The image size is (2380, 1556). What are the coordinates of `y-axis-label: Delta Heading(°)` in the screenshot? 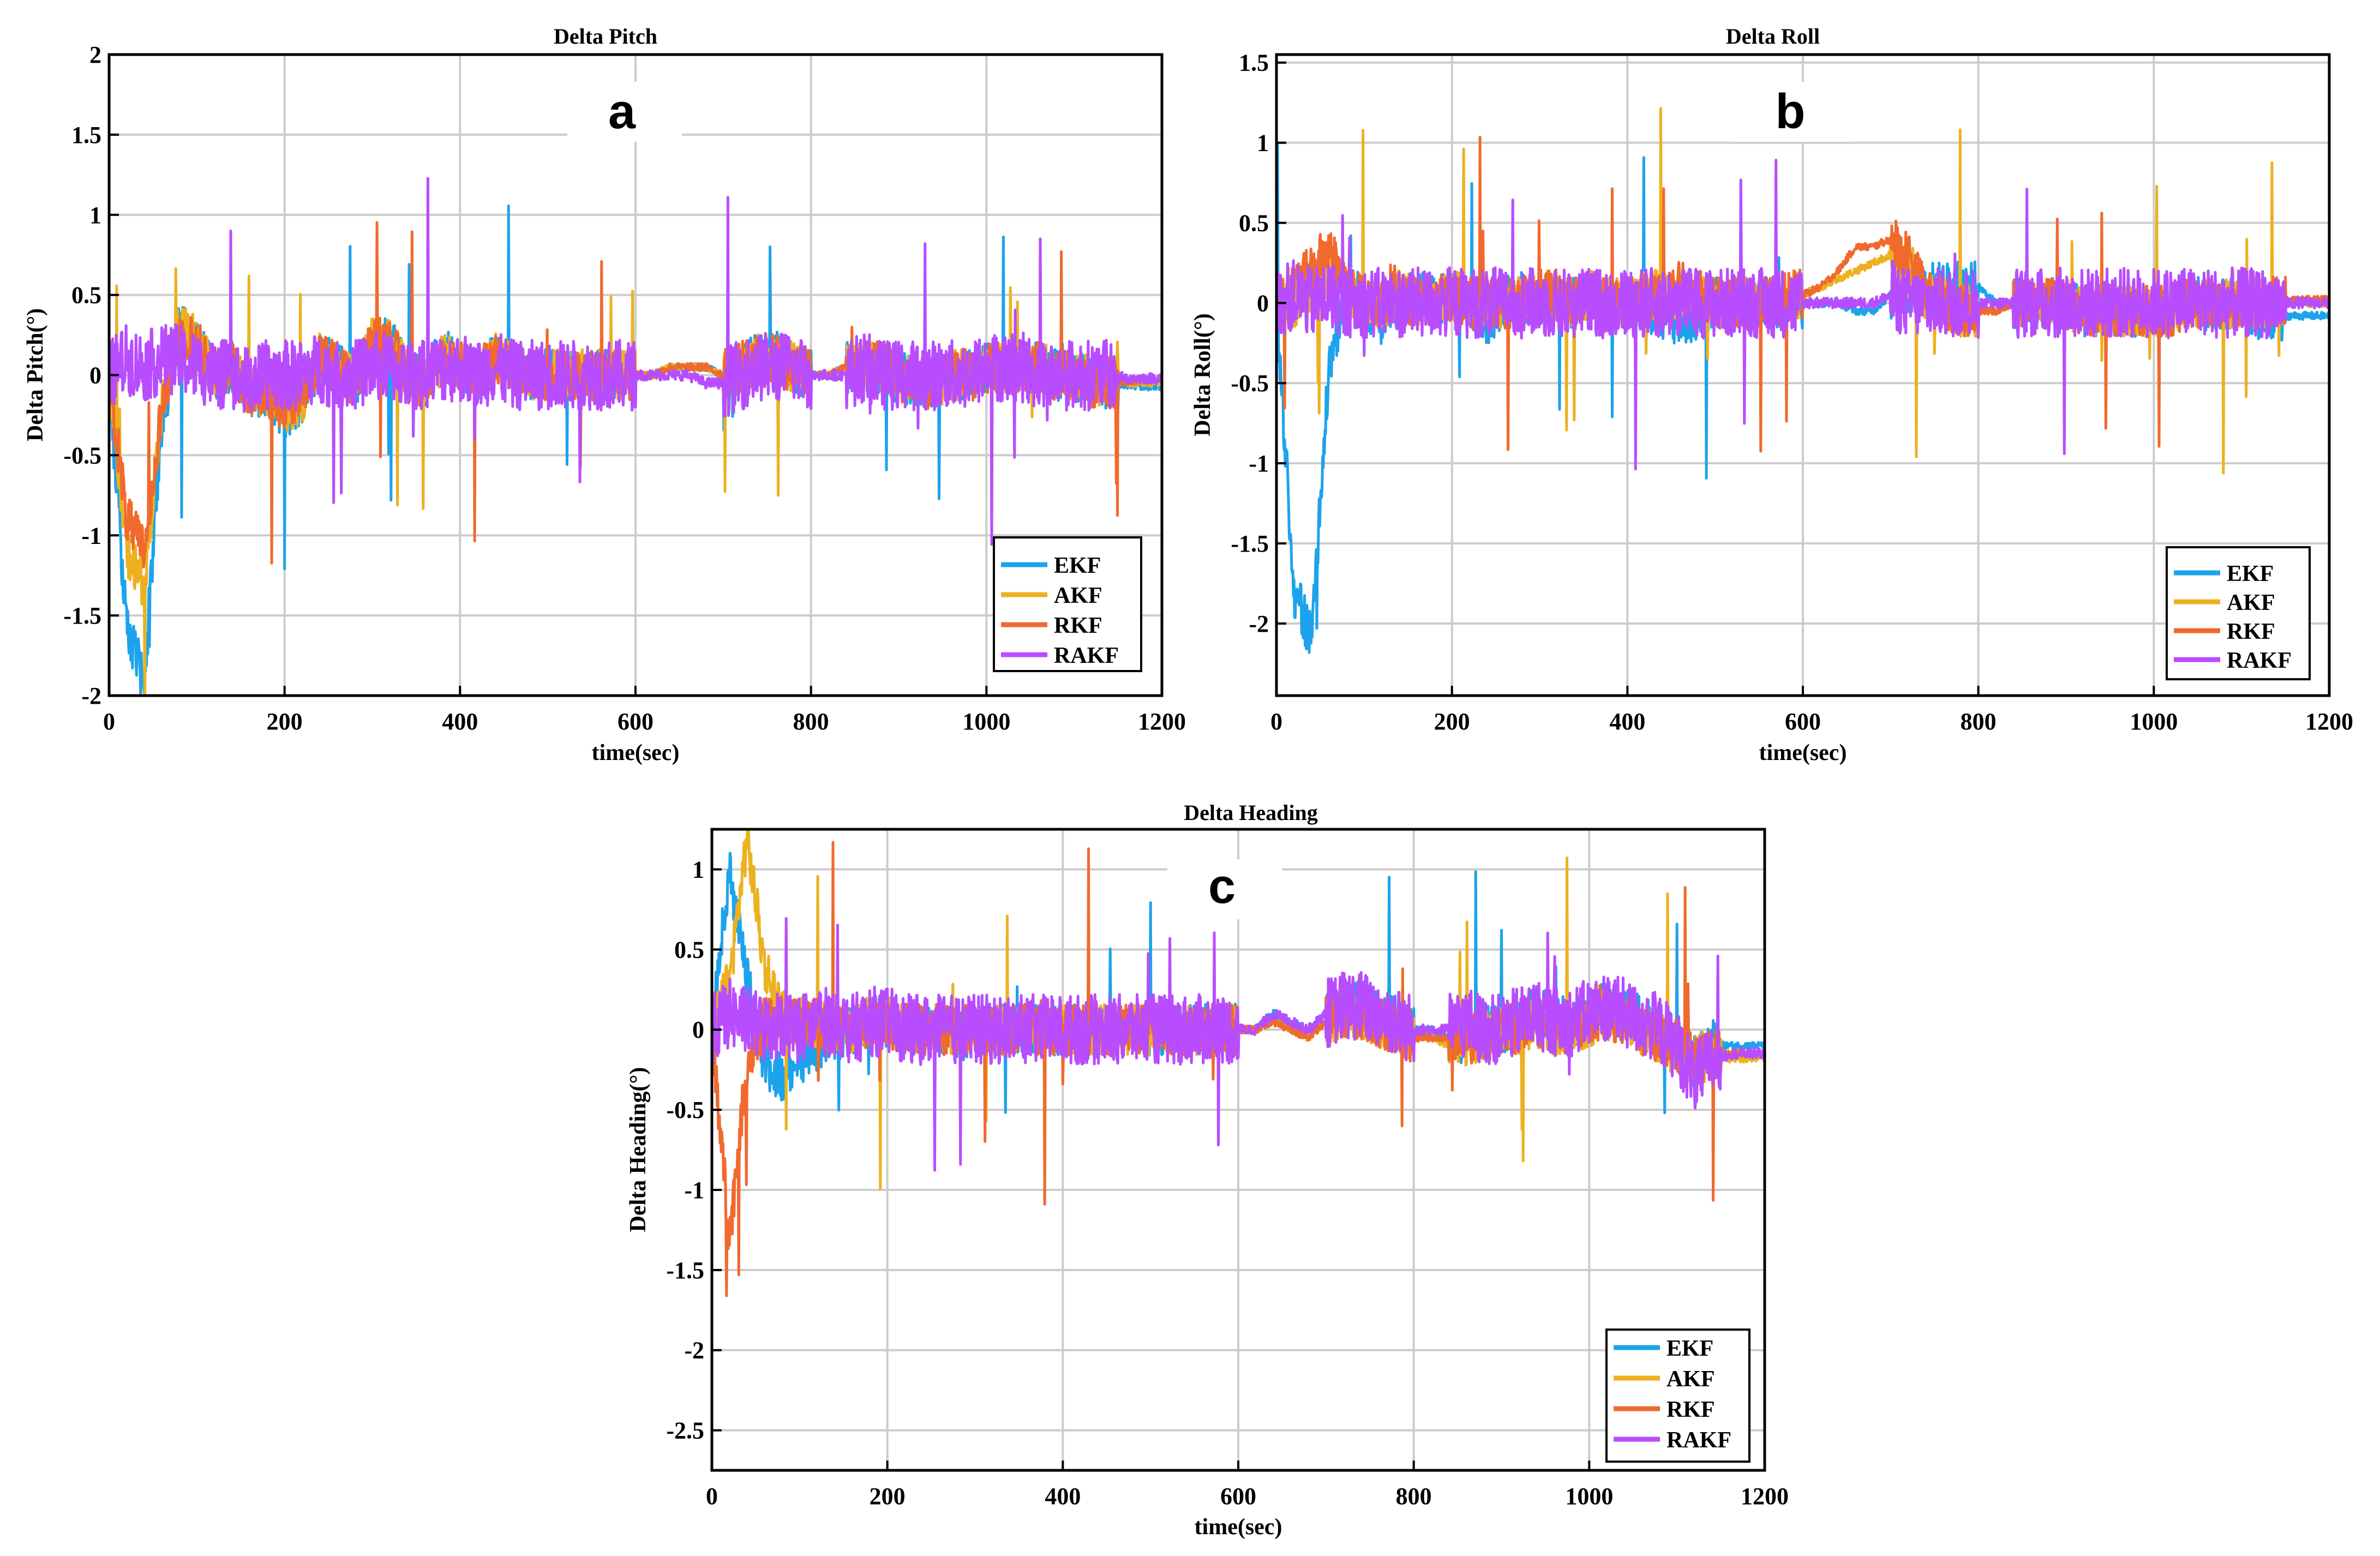 It's located at (638, 1149).